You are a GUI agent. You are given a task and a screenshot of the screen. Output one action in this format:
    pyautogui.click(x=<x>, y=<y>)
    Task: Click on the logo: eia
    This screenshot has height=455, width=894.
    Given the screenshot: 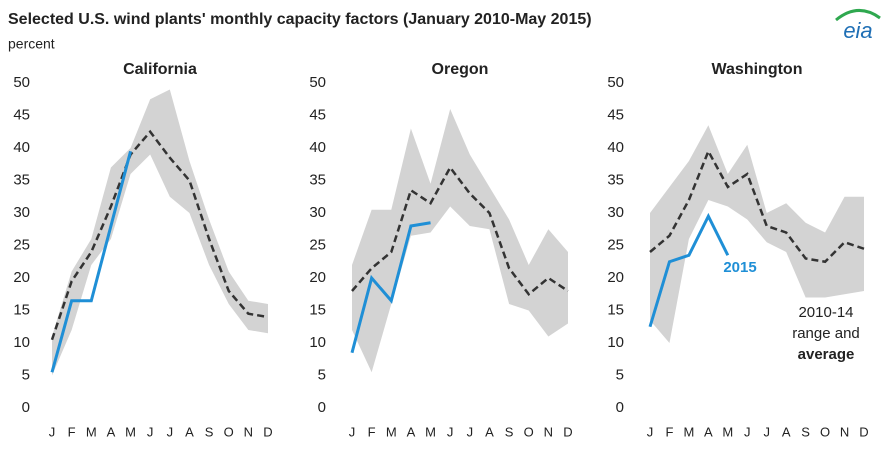 What is the action you would take?
    pyautogui.click(x=857, y=30)
    